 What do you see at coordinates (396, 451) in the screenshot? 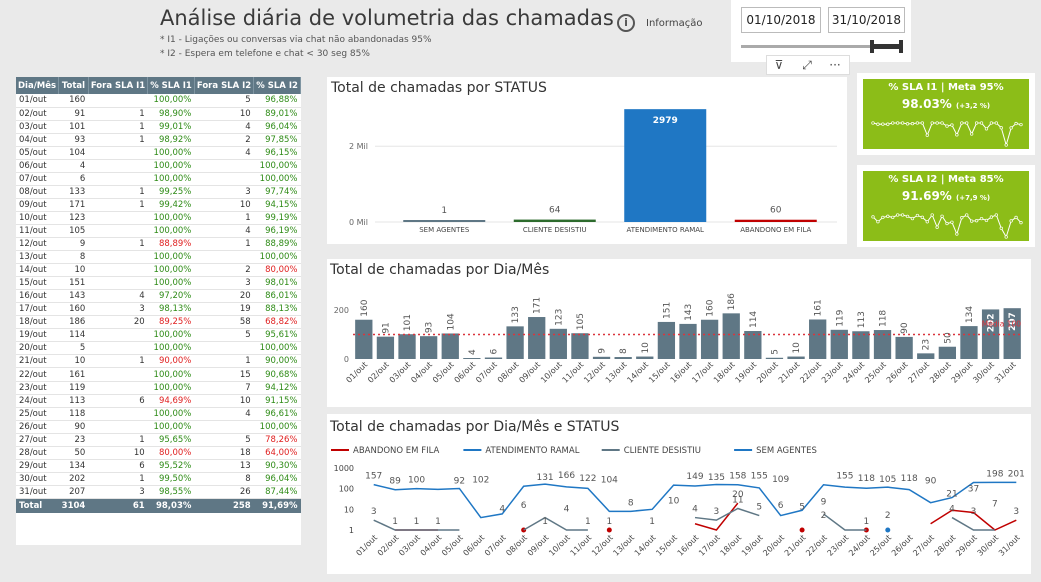
I see `legend-label: ABANDONO EM FILA` at bounding box center [396, 451].